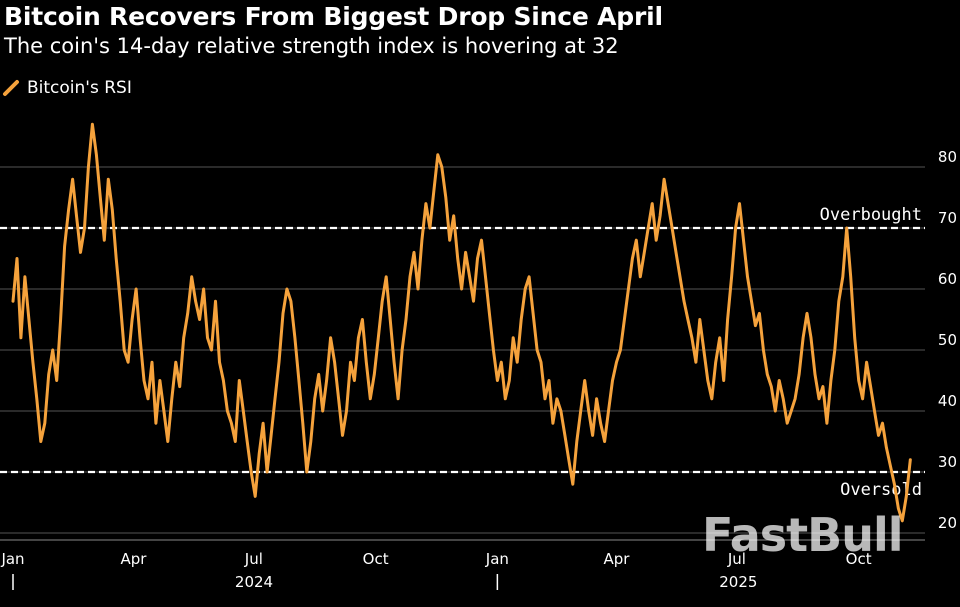 The width and height of the screenshot is (960, 607). Describe the element at coordinates (12, 559) in the screenshot. I see `x-tick-label-0: Jan` at that location.